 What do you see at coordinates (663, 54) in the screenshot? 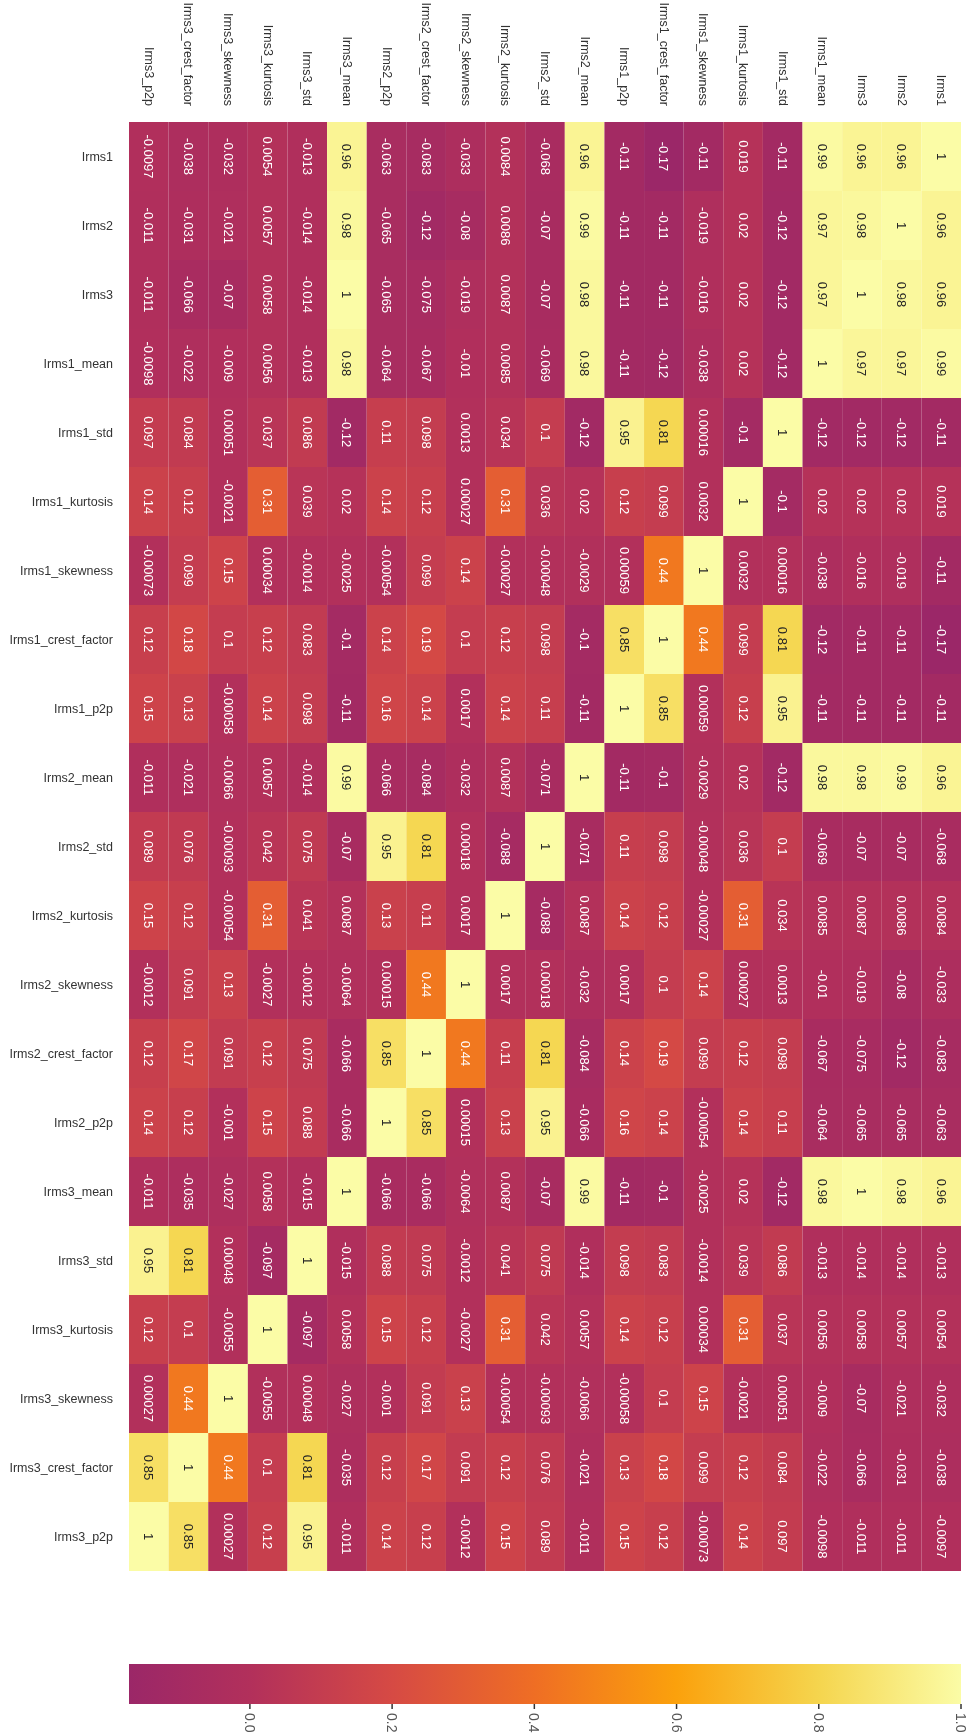
I see `x-tick-label: Irms1_crest_factor` at bounding box center [663, 54].